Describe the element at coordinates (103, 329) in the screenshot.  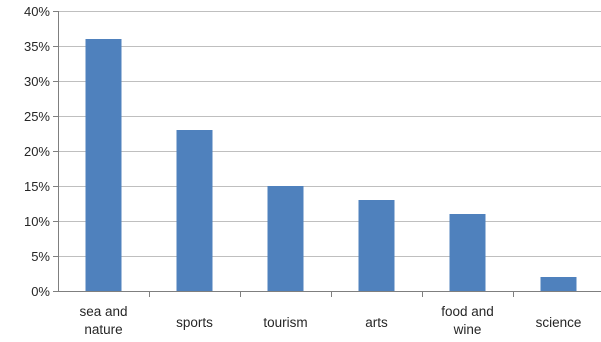
I see `x-category-label: nature` at that location.